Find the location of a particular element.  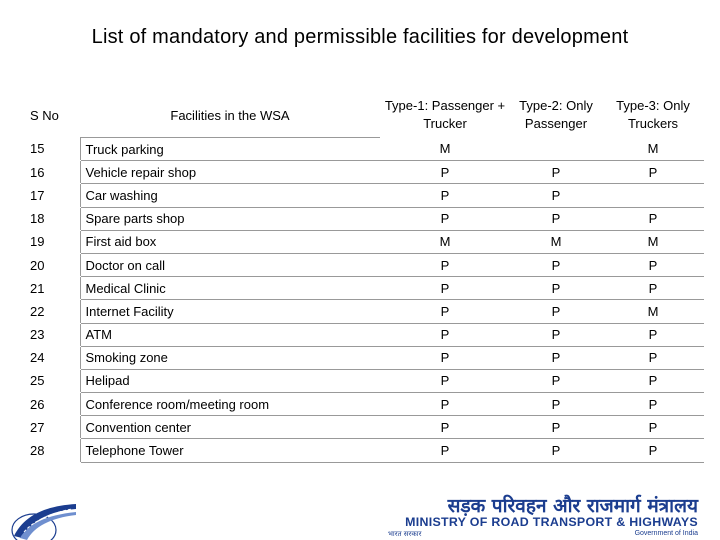

table-row: 18 Spare parts shop P P P is located at coordinates (361, 219).